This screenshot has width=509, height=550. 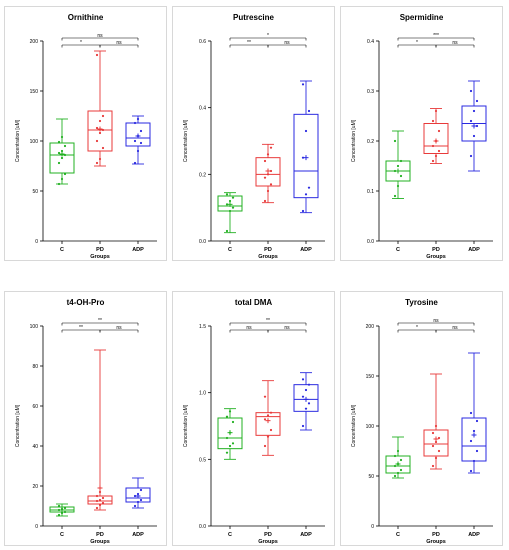 I want to click on y-tick-label: 100, so click(x=34, y=142).